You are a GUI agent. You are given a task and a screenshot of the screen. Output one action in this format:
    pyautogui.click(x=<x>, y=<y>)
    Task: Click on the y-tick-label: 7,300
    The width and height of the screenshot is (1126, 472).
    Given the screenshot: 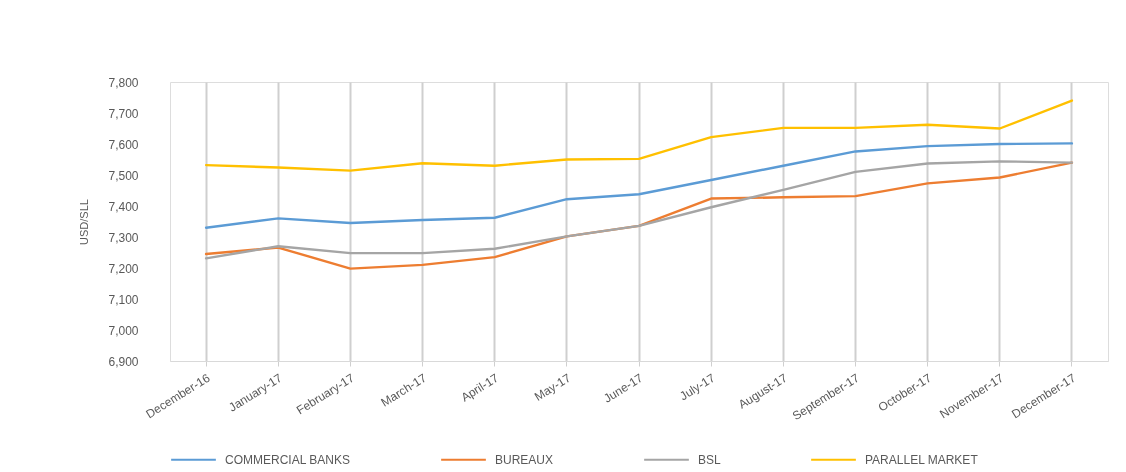 What is the action you would take?
    pyautogui.click(x=123, y=237)
    